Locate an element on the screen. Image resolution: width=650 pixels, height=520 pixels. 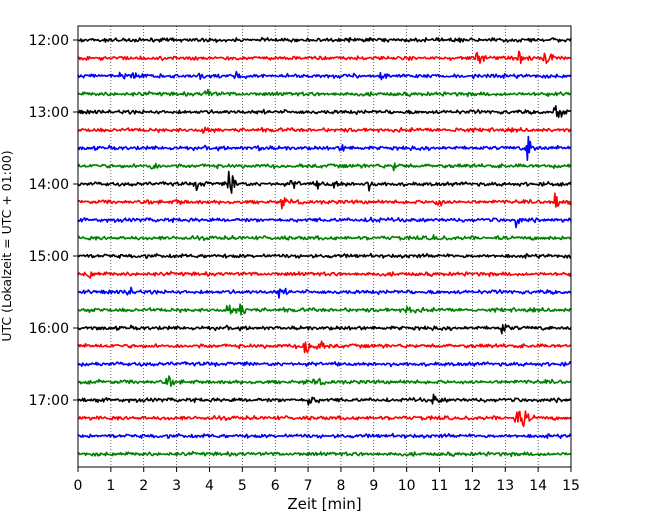
x-tick-label: 3 is located at coordinates (176, 486).